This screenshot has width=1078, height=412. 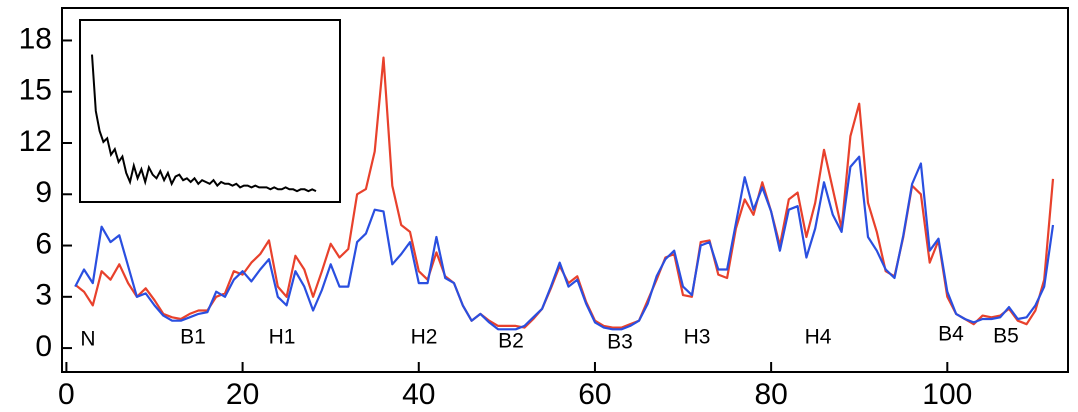 What do you see at coordinates (35, 90) in the screenshot?
I see `y-tick-label: 15` at bounding box center [35, 90].